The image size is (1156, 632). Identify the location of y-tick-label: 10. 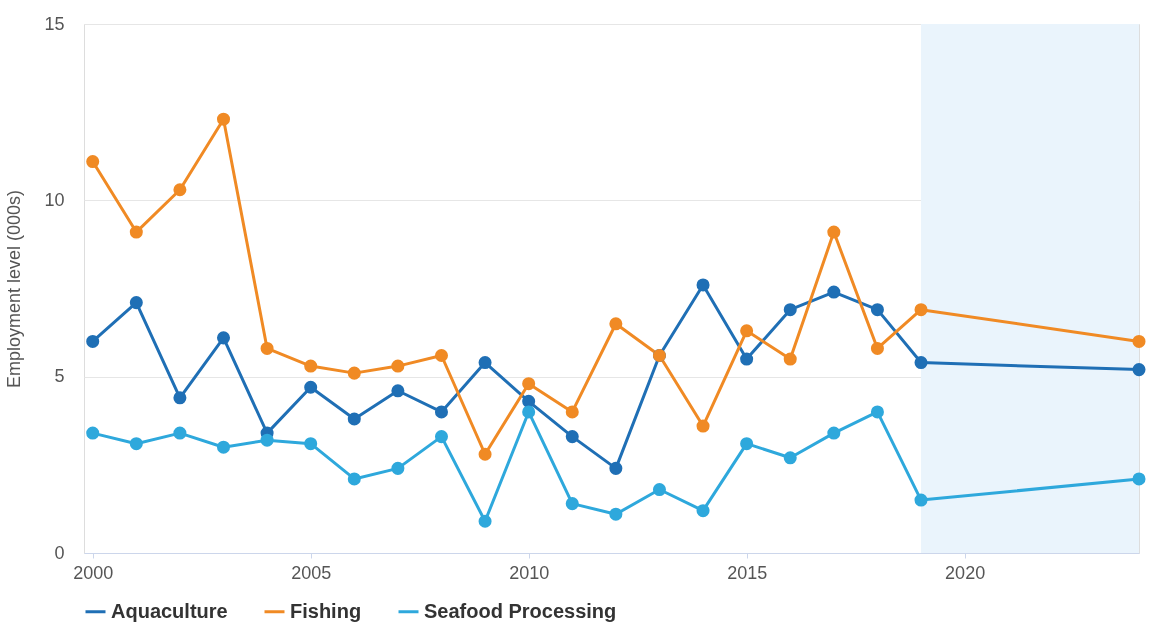
(54, 199).